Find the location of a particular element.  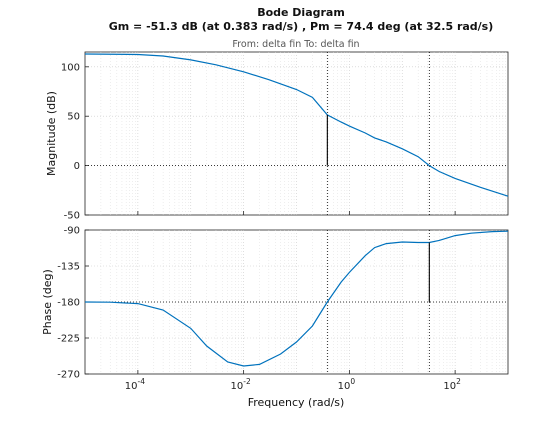

phase-y-tick-label: -270 is located at coordinates (68, 375).